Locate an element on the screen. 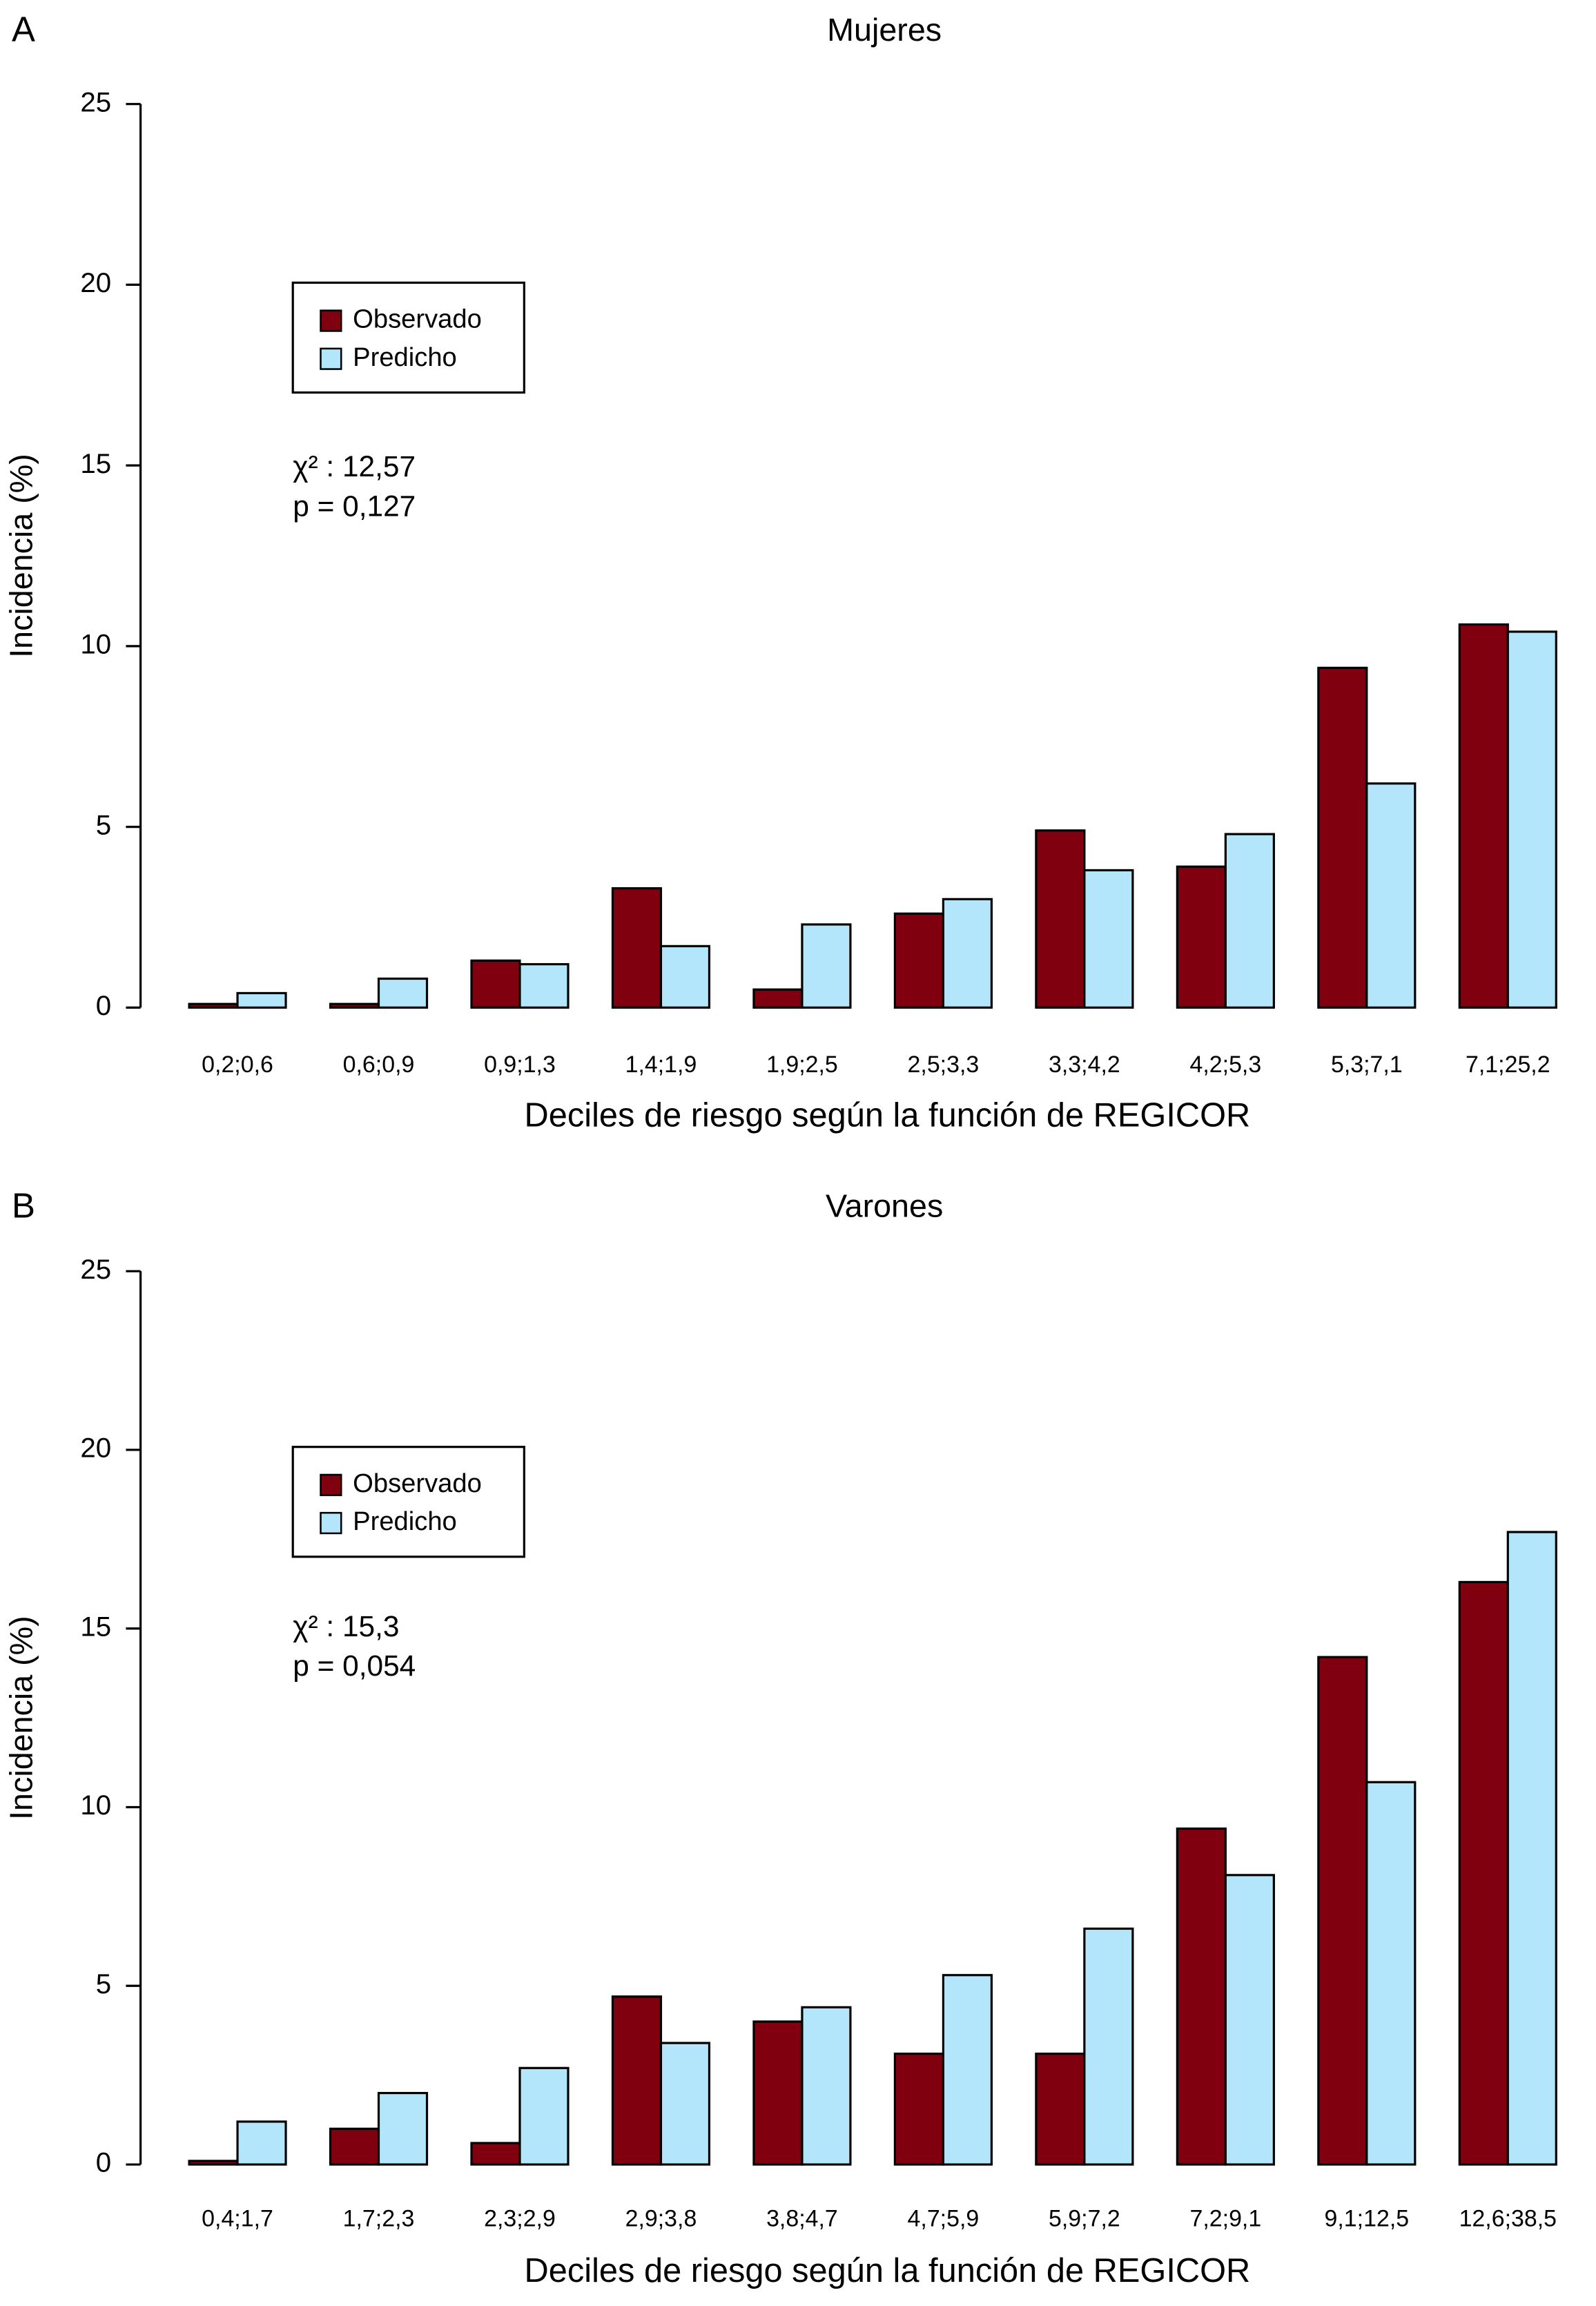 This screenshot has width=1596, height=2306. x-tick-label: 2,3;2,9 is located at coordinates (520, 2219).